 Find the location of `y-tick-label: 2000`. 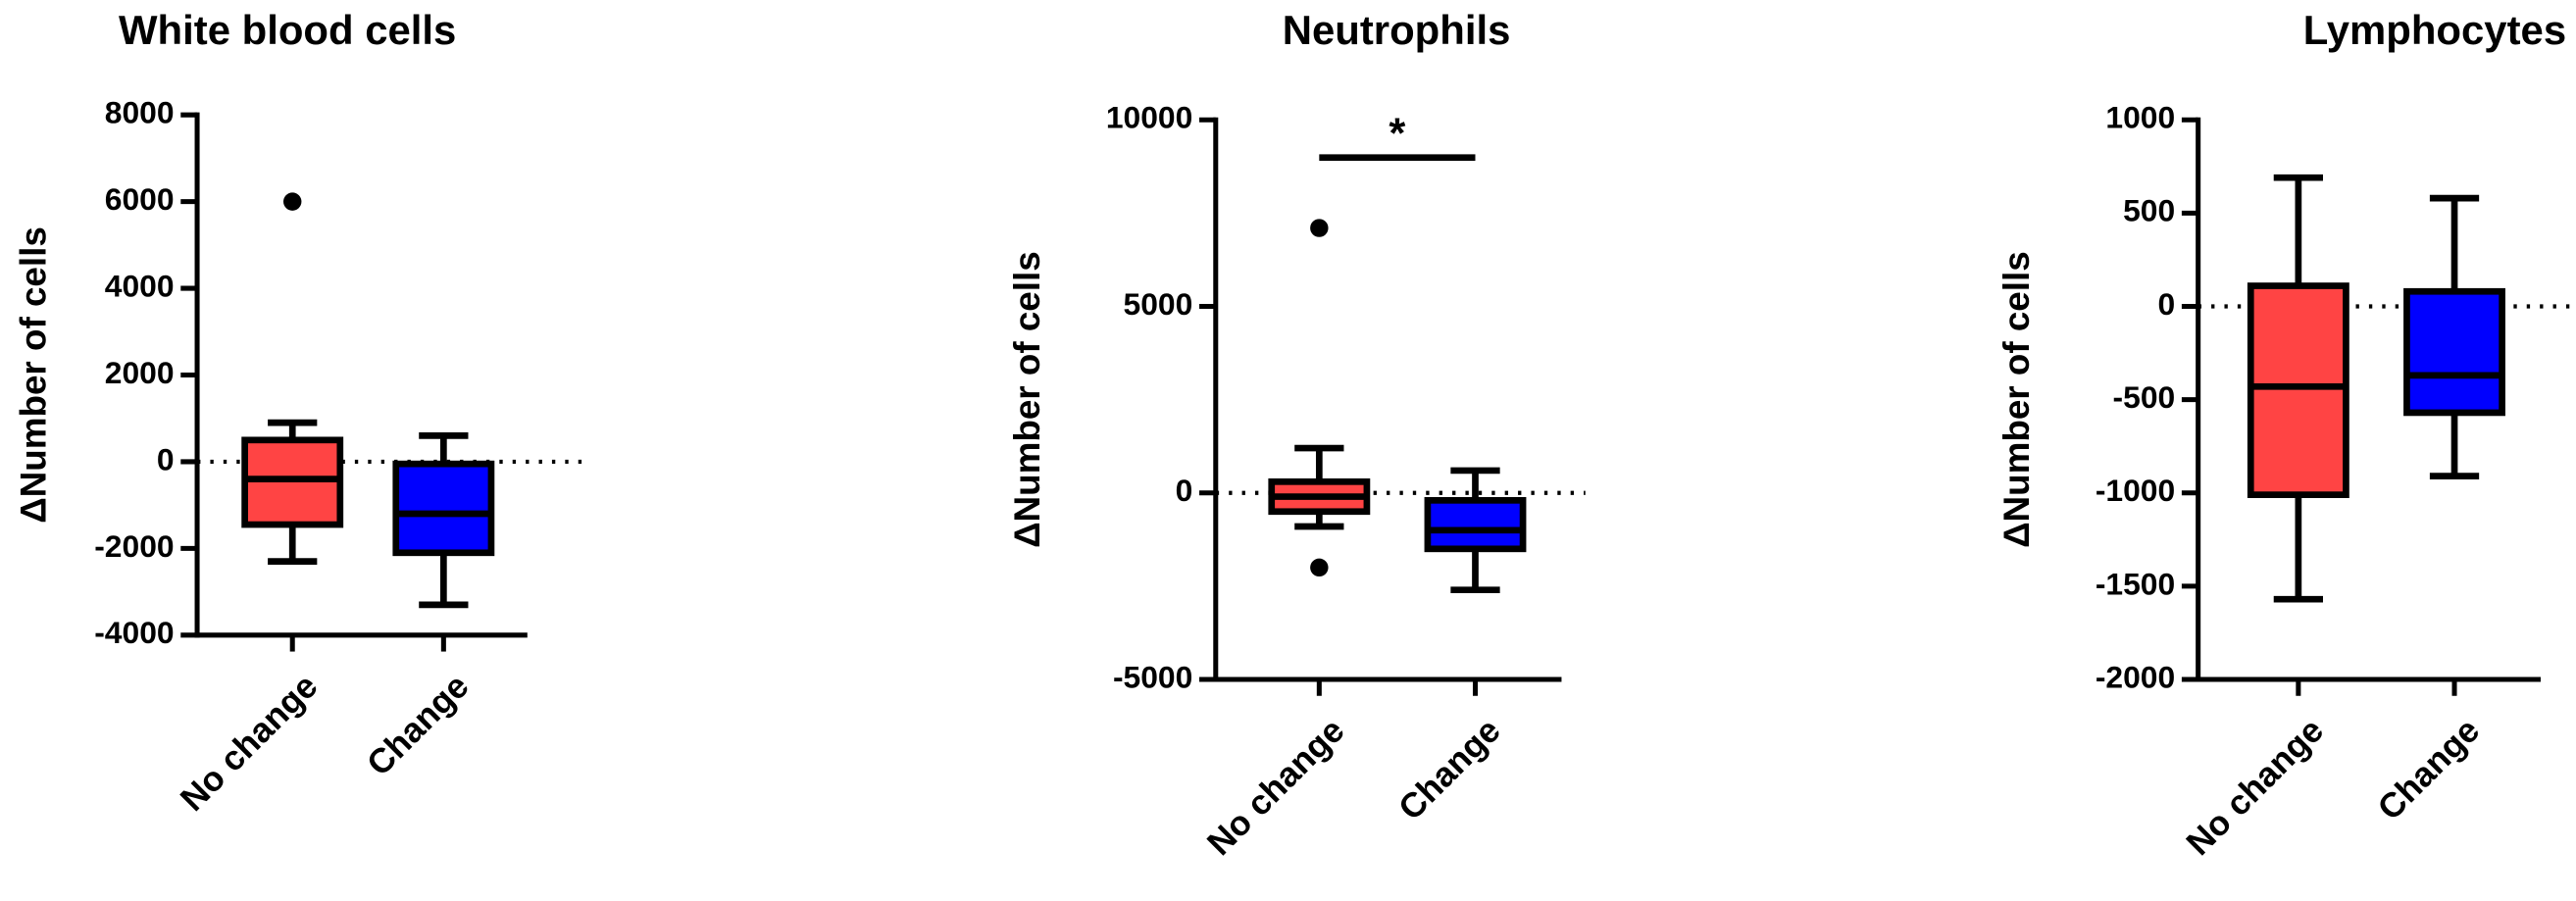

y-tick-label: 2000 is located at coordinates (140, 372).